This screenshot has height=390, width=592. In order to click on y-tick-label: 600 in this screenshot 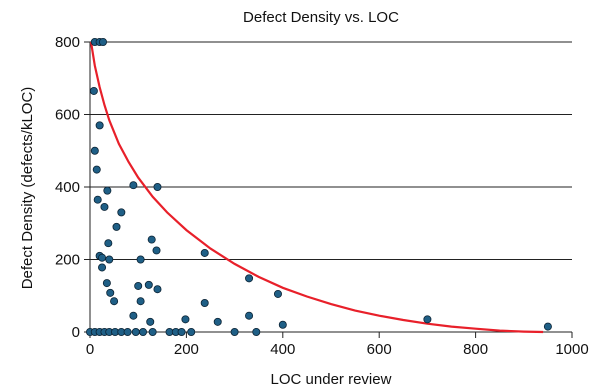, I will do `click(67, 115)`.